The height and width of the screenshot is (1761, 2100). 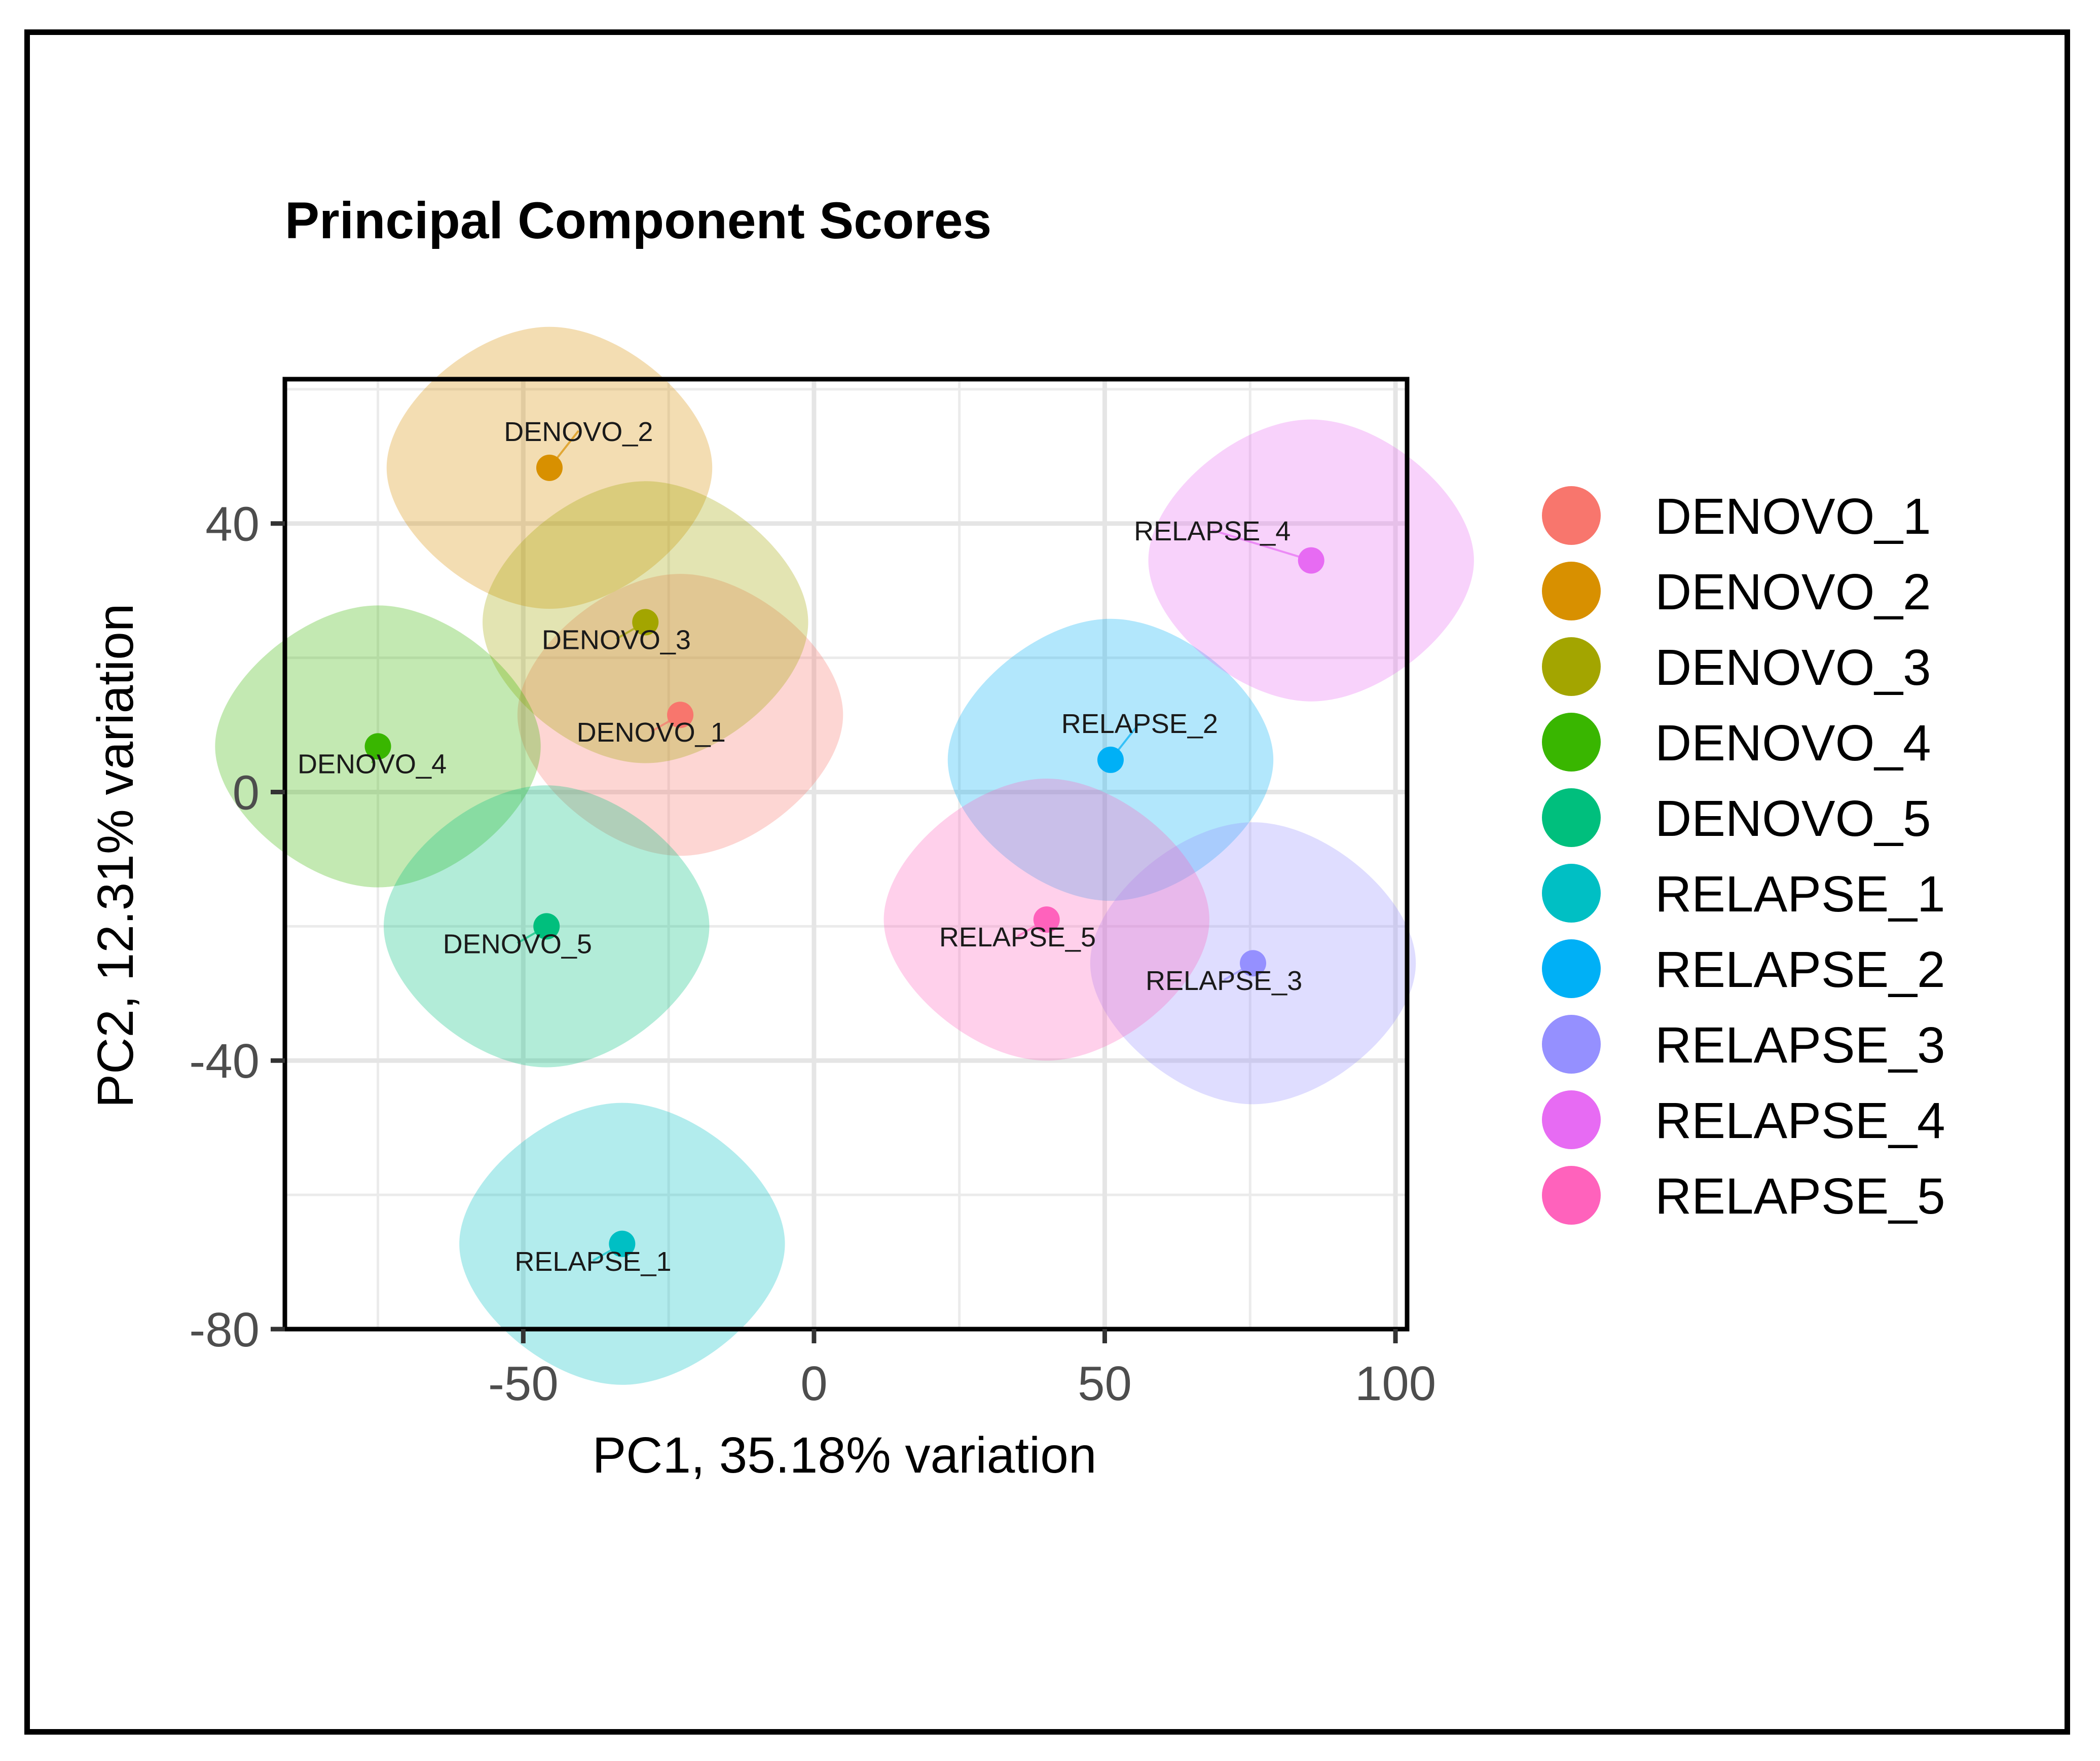 I want to click on x-tick-label: -50, so click(x=523, y=1383).